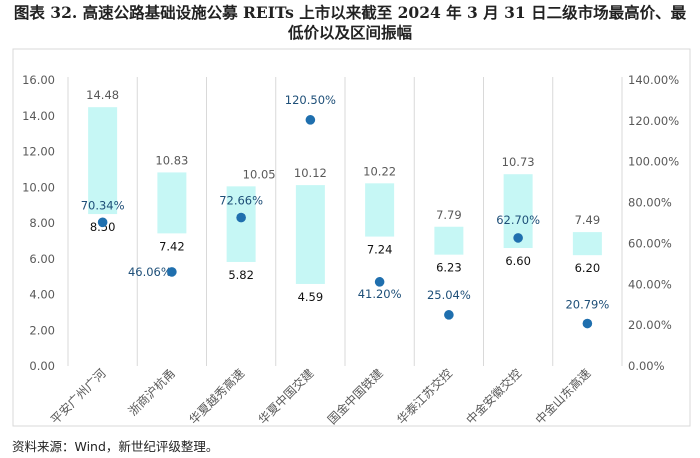 The height and width of the screenshot is (458, 700). Describe the element at coordinates (380, 250) in the screenshot. I see `low-value-label: 7.24` at that location.